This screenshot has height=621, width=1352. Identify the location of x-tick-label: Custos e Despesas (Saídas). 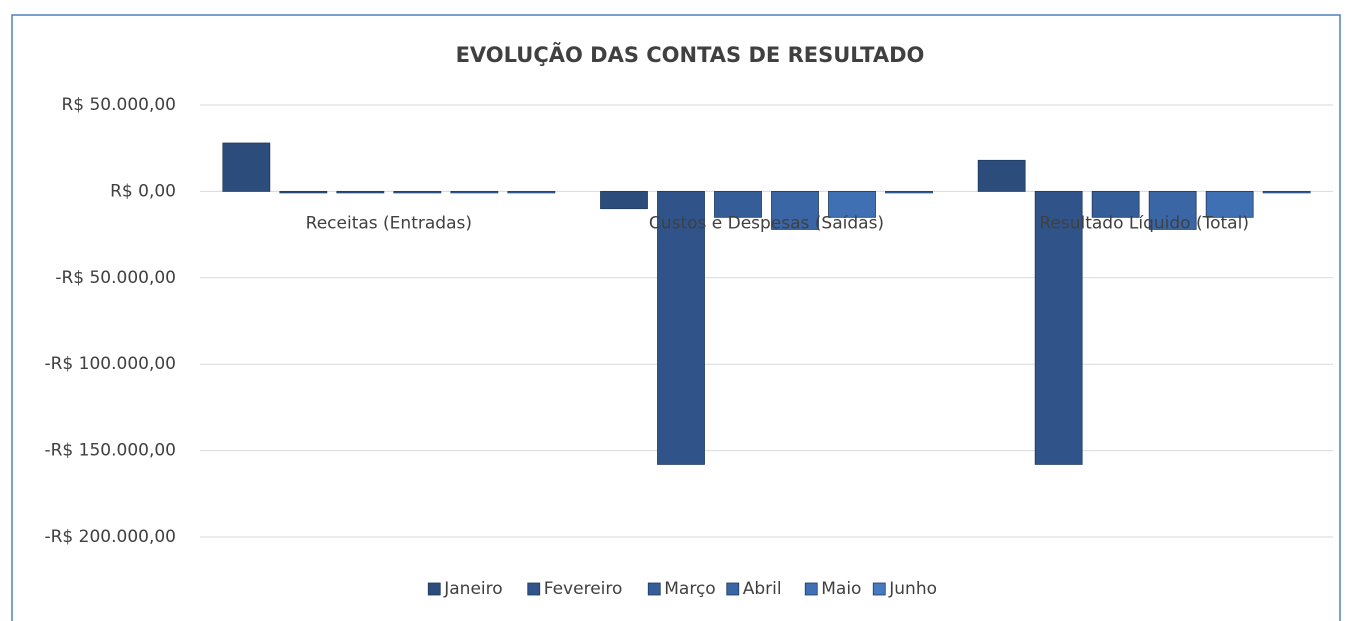
(766, 223).